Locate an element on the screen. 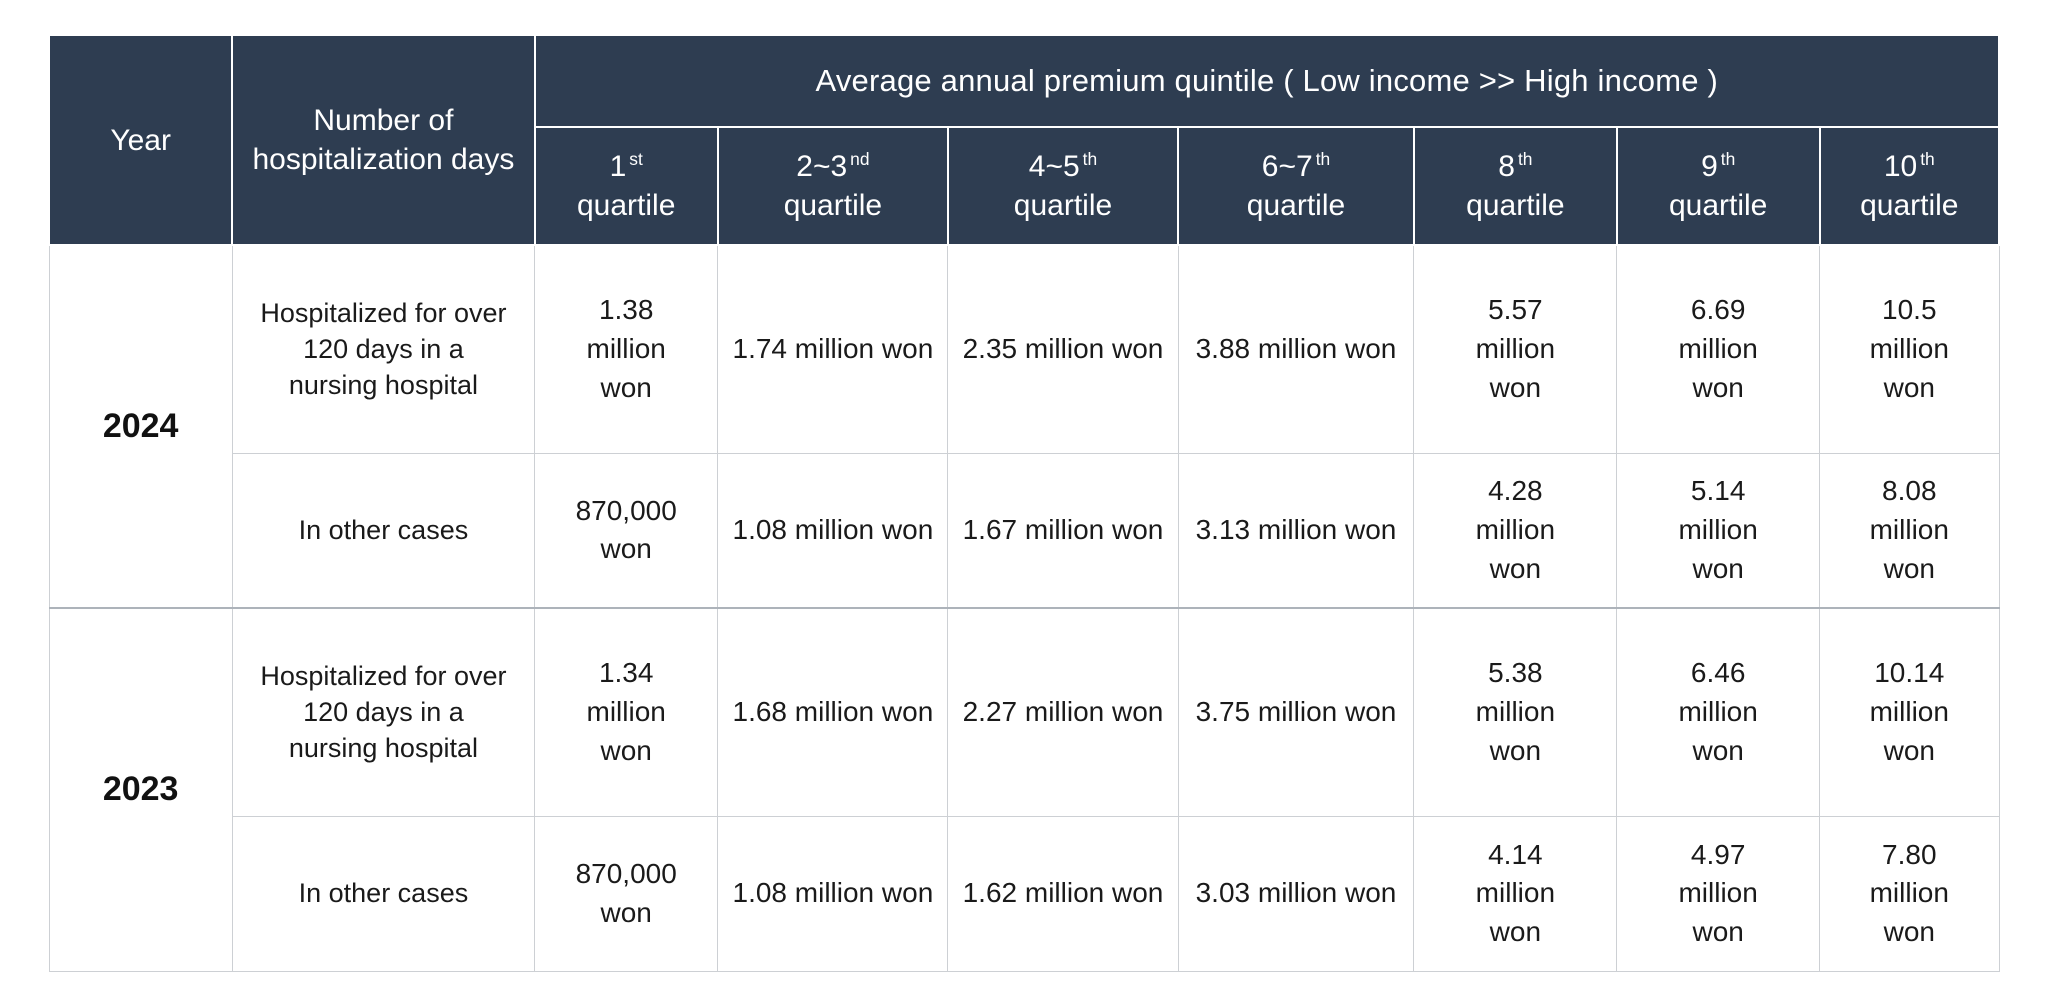 This screenshot has width=2048, height=990. days-column-header: Number of hospitalization days is located at coordinates (383, 140).